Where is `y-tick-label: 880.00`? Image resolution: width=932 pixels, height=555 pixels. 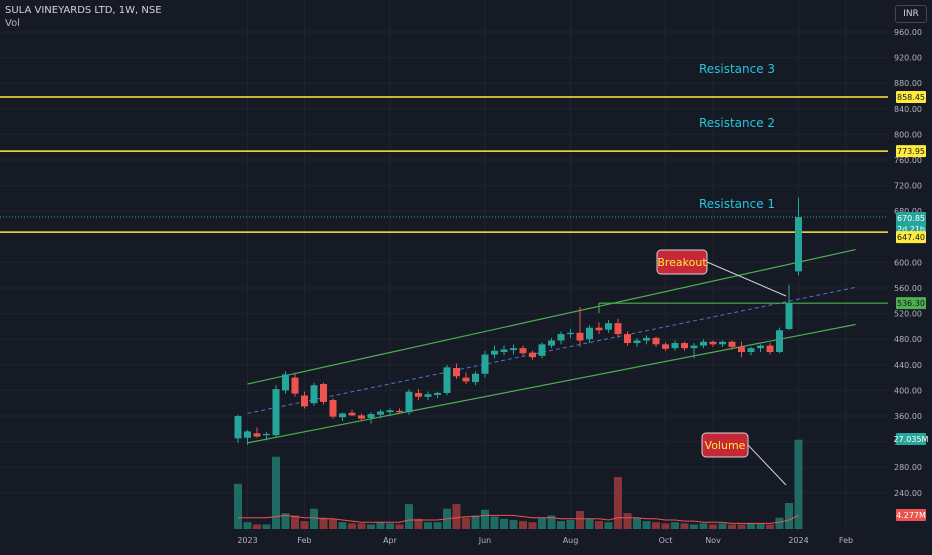
y-tick-label: 880.00 is located at coordinates (908, 83).